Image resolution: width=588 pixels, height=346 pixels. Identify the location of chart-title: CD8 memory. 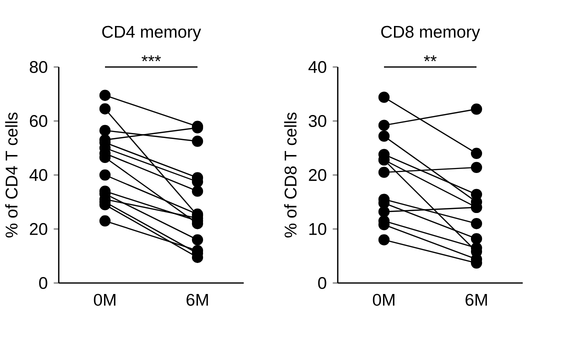
(430, 34).